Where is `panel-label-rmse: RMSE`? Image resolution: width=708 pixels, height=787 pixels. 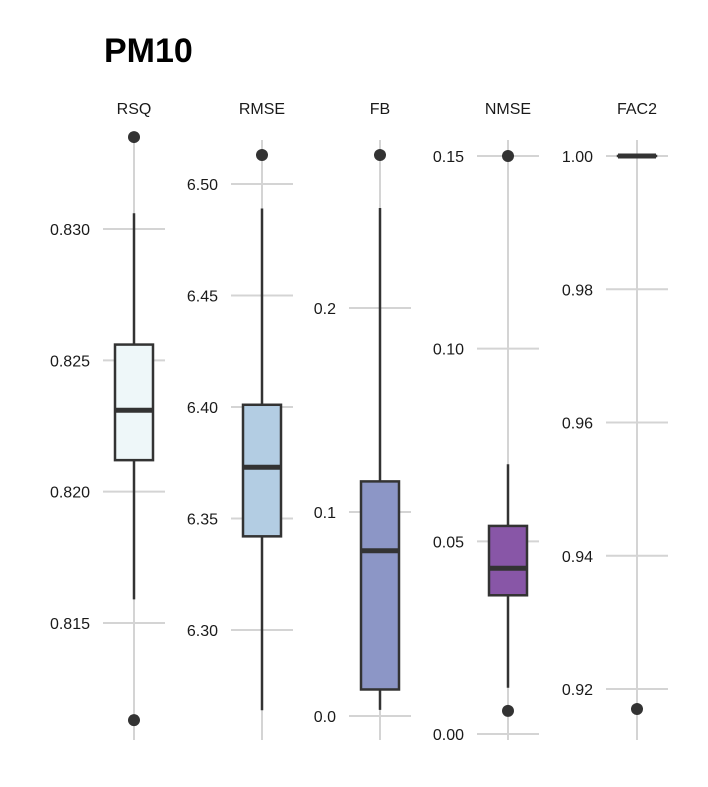 panel-label-rmse: RMSE is located at coordinates (262, 109).